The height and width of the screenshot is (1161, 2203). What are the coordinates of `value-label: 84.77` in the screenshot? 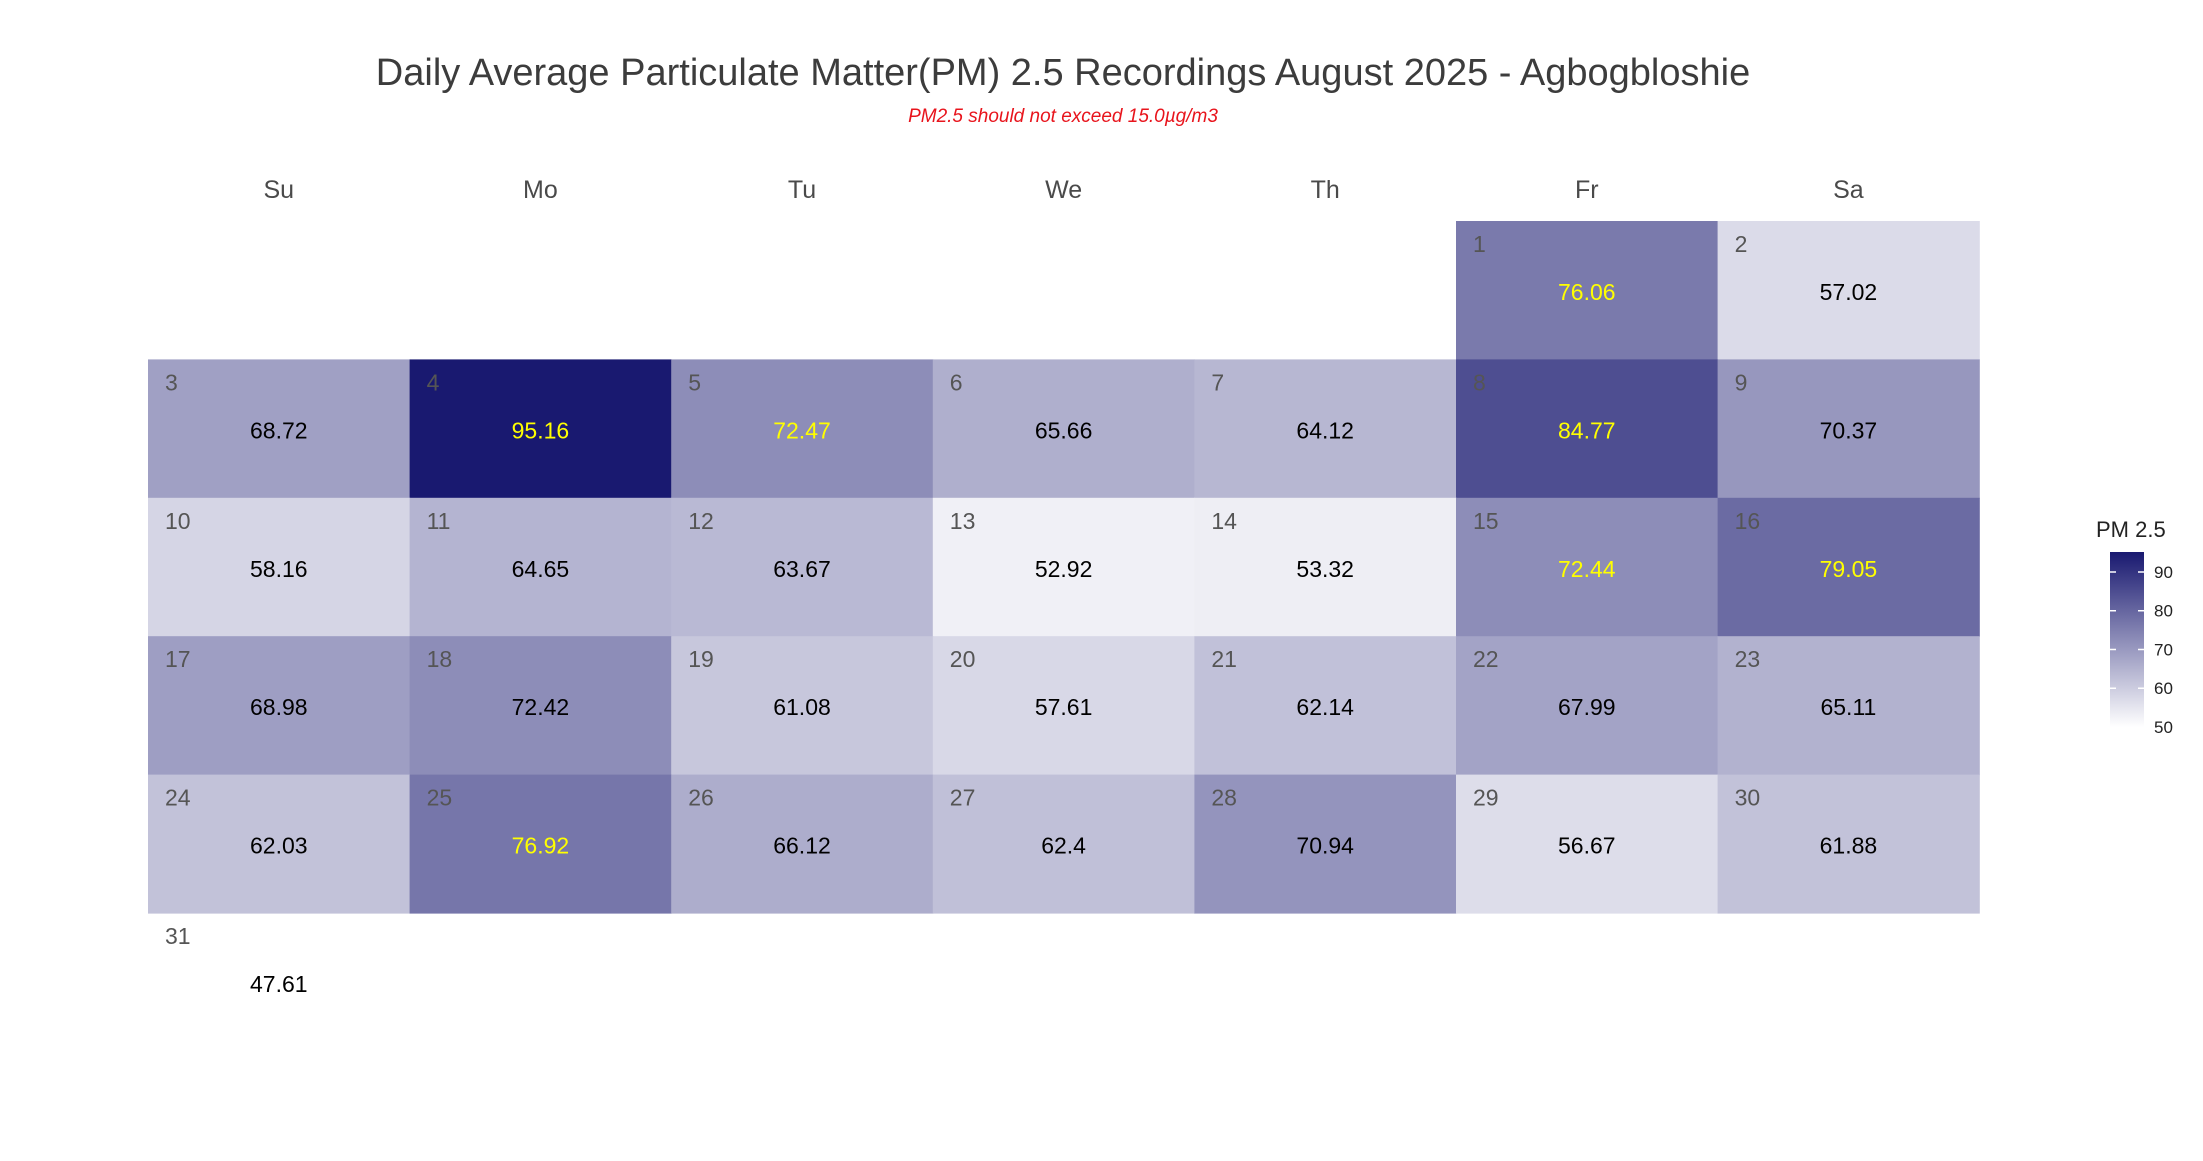 It's located at (1587, 430).